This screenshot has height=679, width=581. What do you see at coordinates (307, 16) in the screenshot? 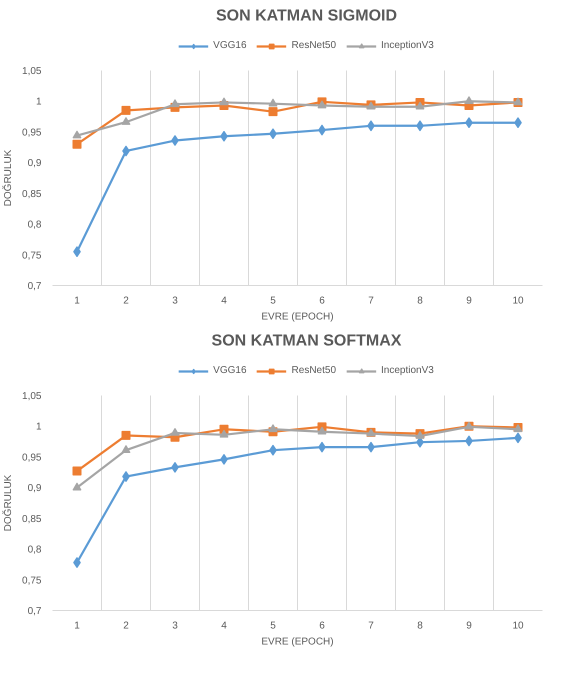
I see `chart-title: SON KATMAN SIGMOID` at bounding box center [307, 16].